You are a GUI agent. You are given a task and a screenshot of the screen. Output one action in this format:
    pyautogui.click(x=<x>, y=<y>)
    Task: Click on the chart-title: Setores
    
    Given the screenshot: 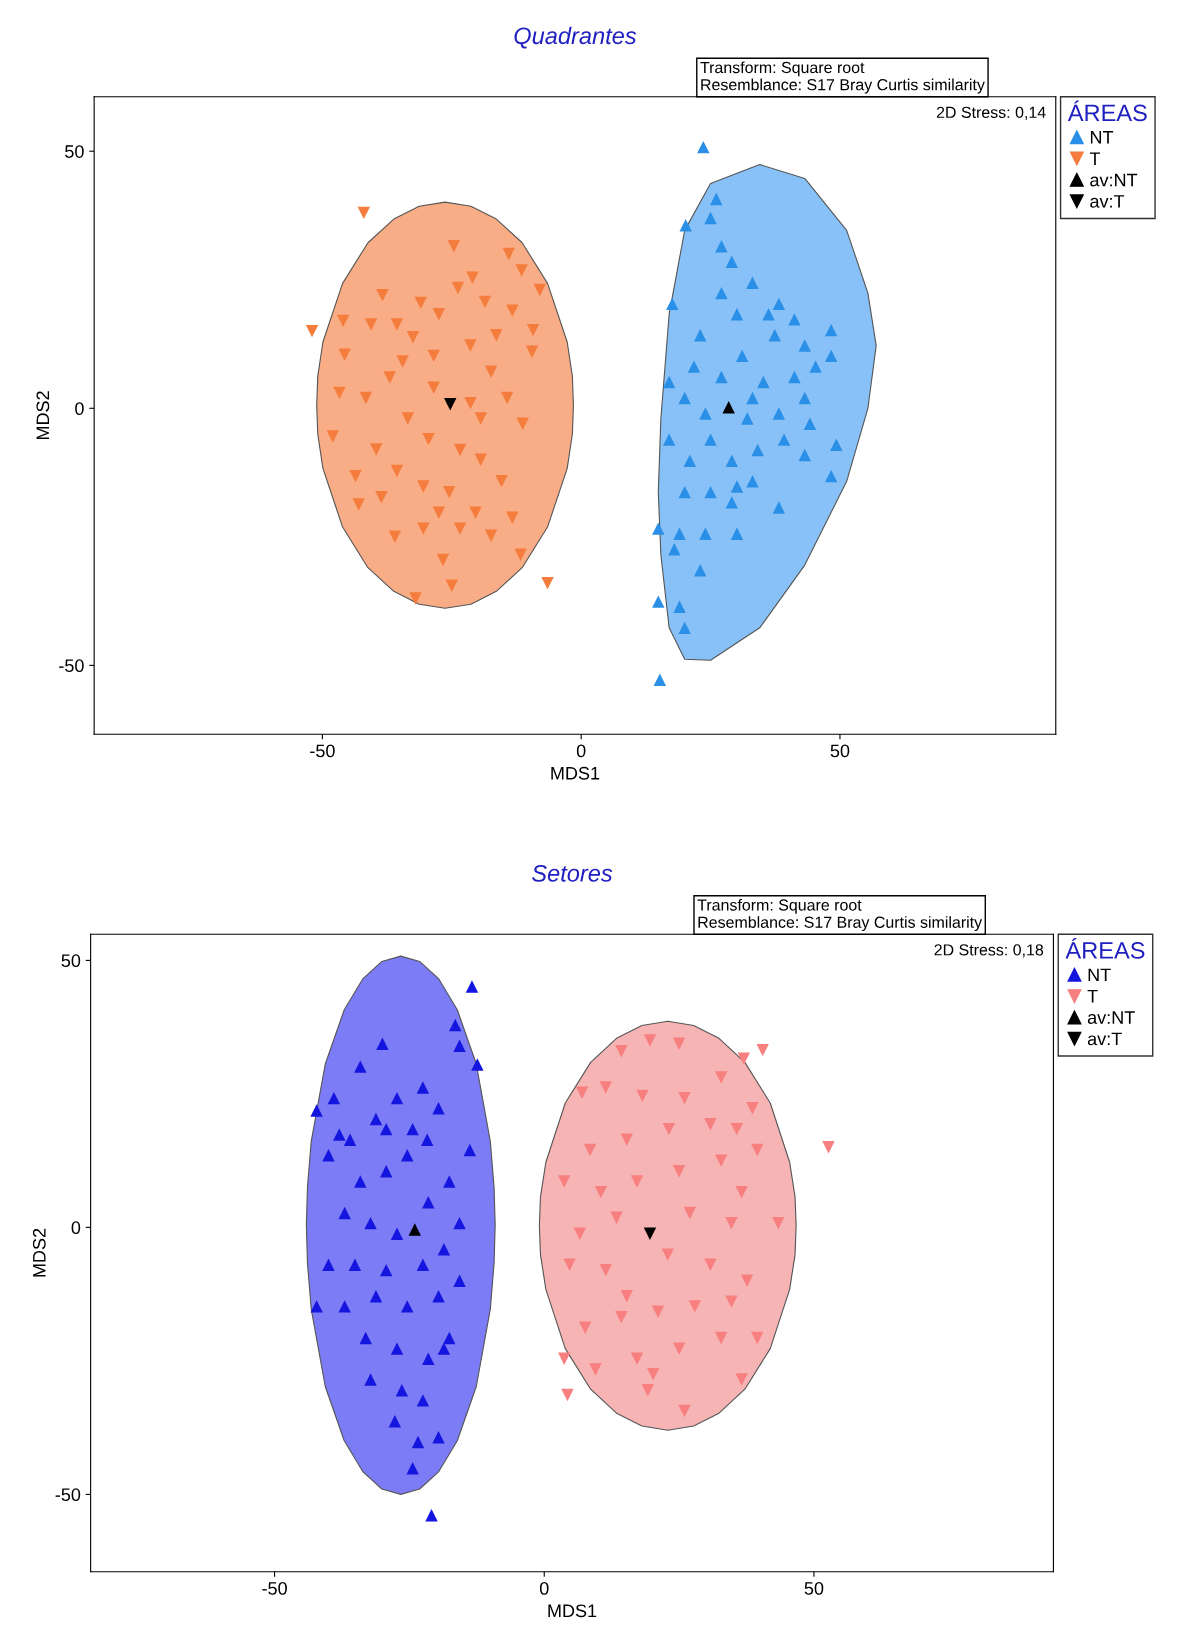 What is the action you would take?
    pyautogui.click(x=572, y=873)
    